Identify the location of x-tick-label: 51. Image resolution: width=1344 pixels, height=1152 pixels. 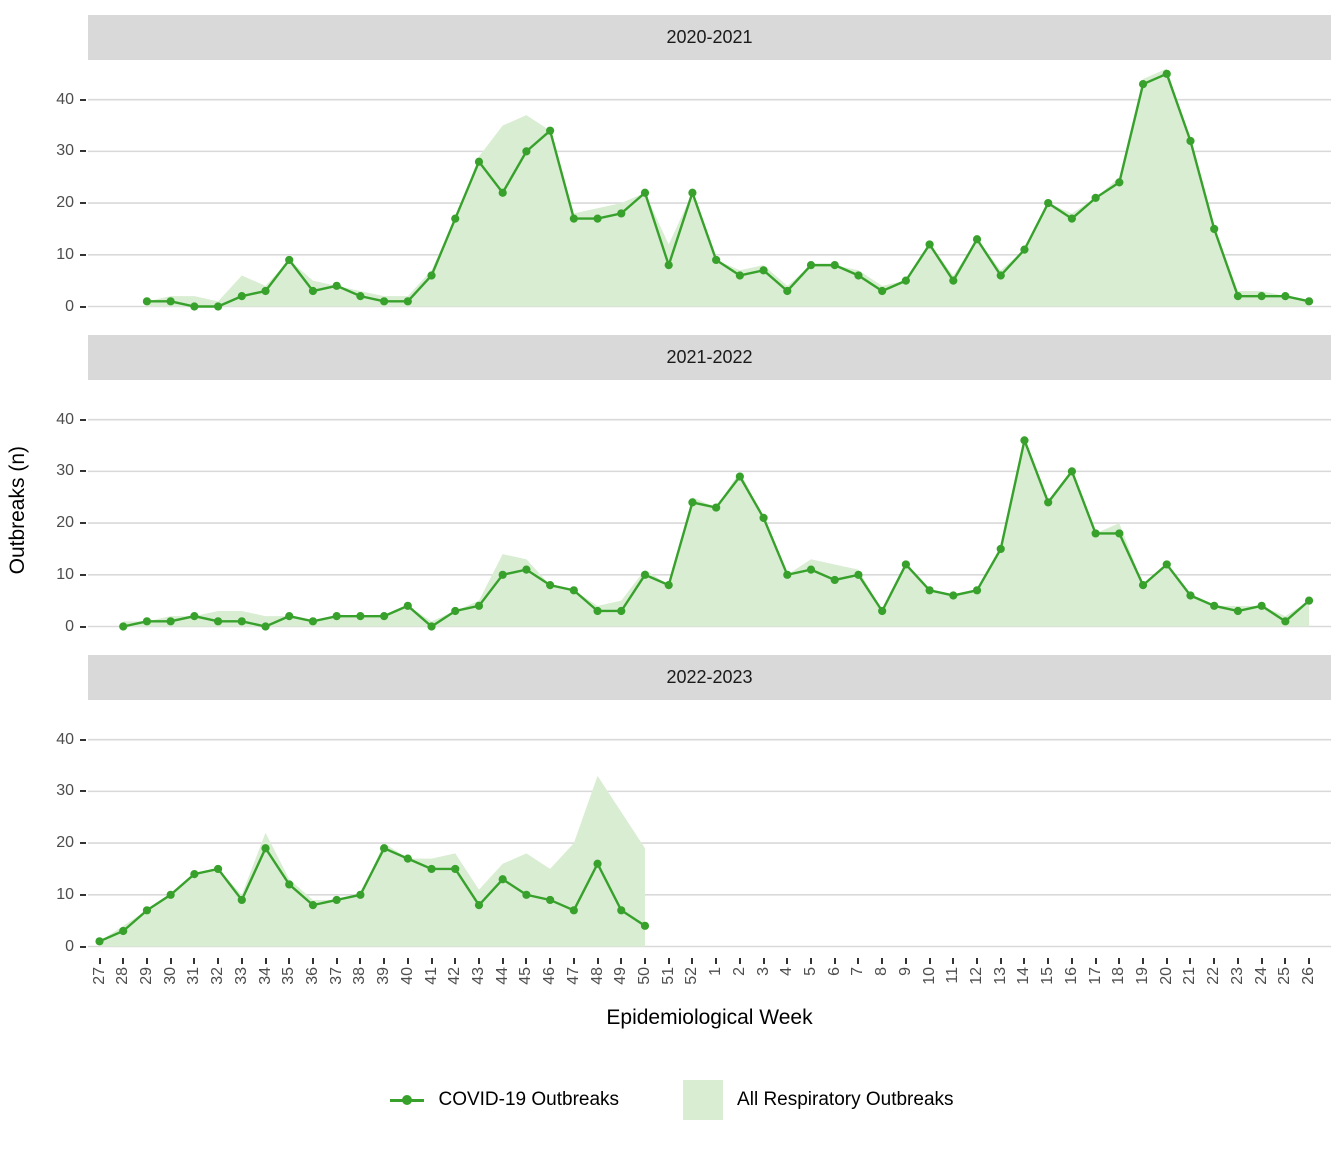
(668, 976).